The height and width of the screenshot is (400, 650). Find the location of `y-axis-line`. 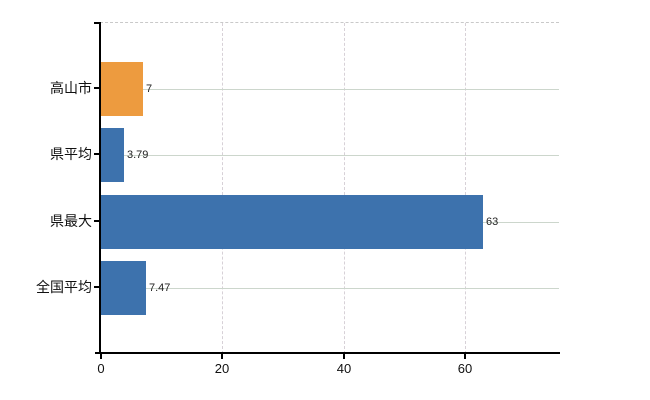

y-axis-line is located at coordinates (100, 187).